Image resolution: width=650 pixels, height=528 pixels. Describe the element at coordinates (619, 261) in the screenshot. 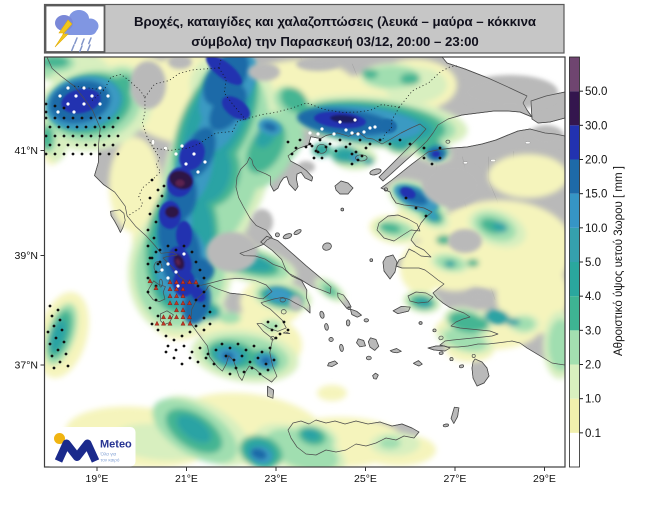

I see `svg-text:Αθροιστικό ύψος υετού 3ωρου [: Αθροιστικό ύψος υετού 3ωρου [ mm ]` at that location.